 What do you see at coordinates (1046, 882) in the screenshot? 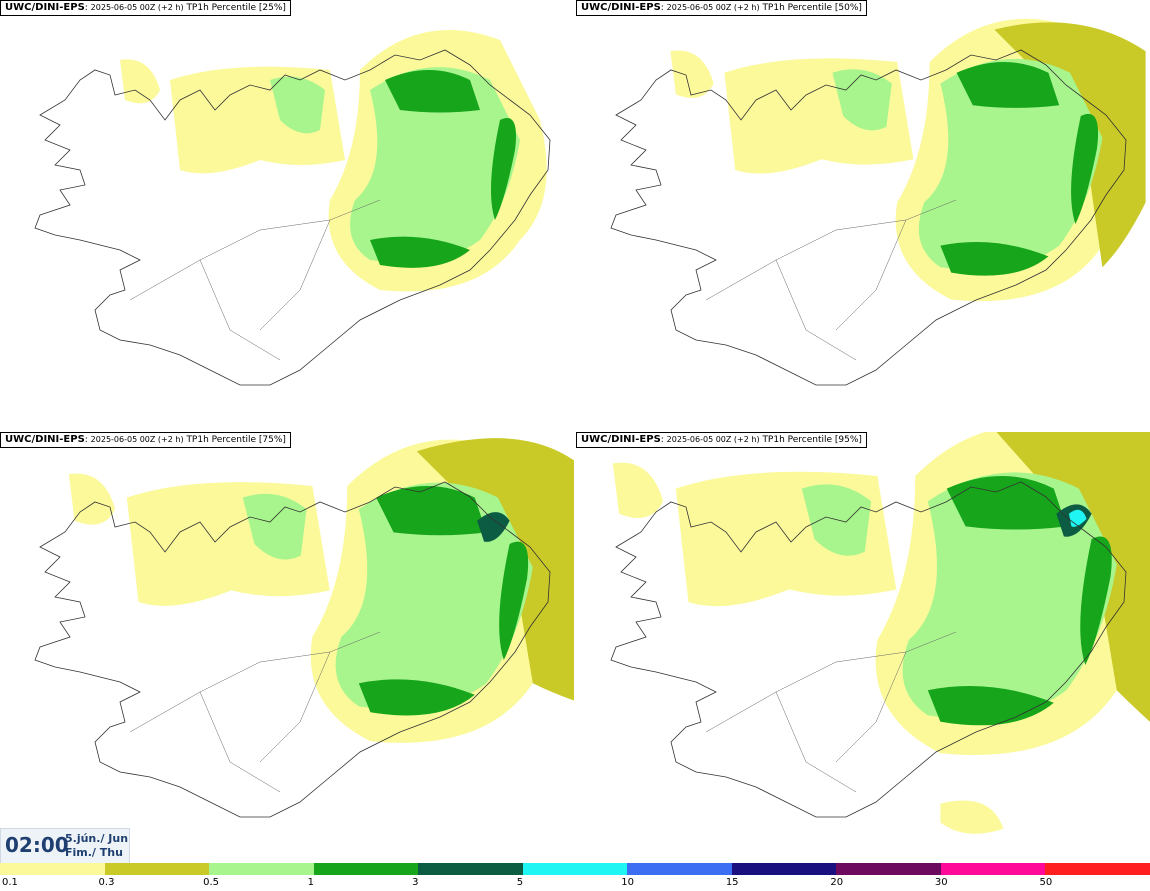
I see `legend-tick-label: 50` at bounding box center [1046, 882].